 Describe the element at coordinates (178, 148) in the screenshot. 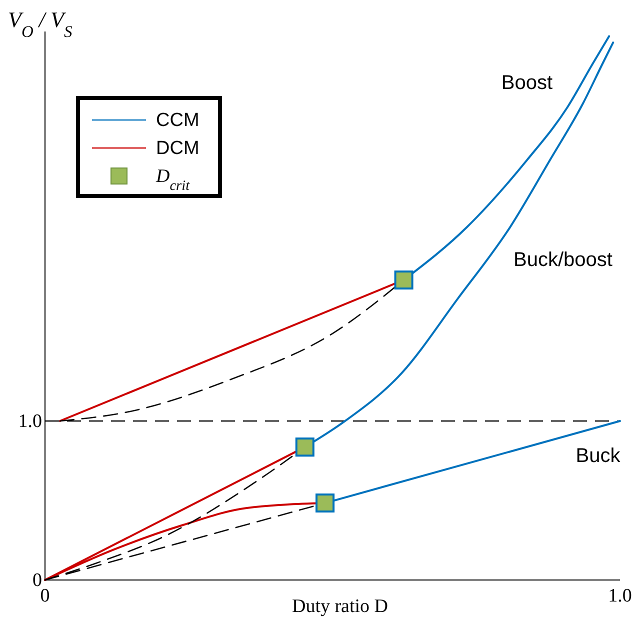

I see `legend-label: DCM` at that location.